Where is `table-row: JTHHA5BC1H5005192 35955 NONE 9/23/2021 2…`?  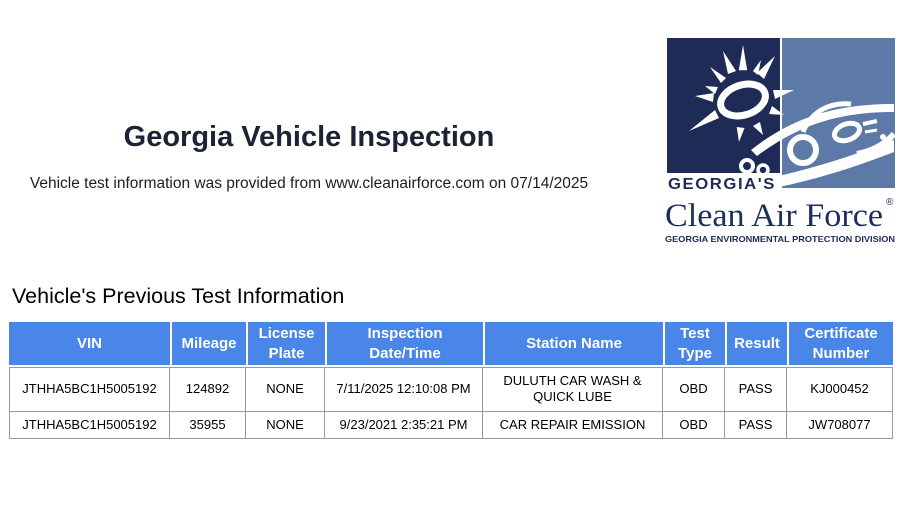 table-row: JTHHA5BC1H5005192 35955 NONE 9/23/2021 2… is located at coordinates (451, 425).